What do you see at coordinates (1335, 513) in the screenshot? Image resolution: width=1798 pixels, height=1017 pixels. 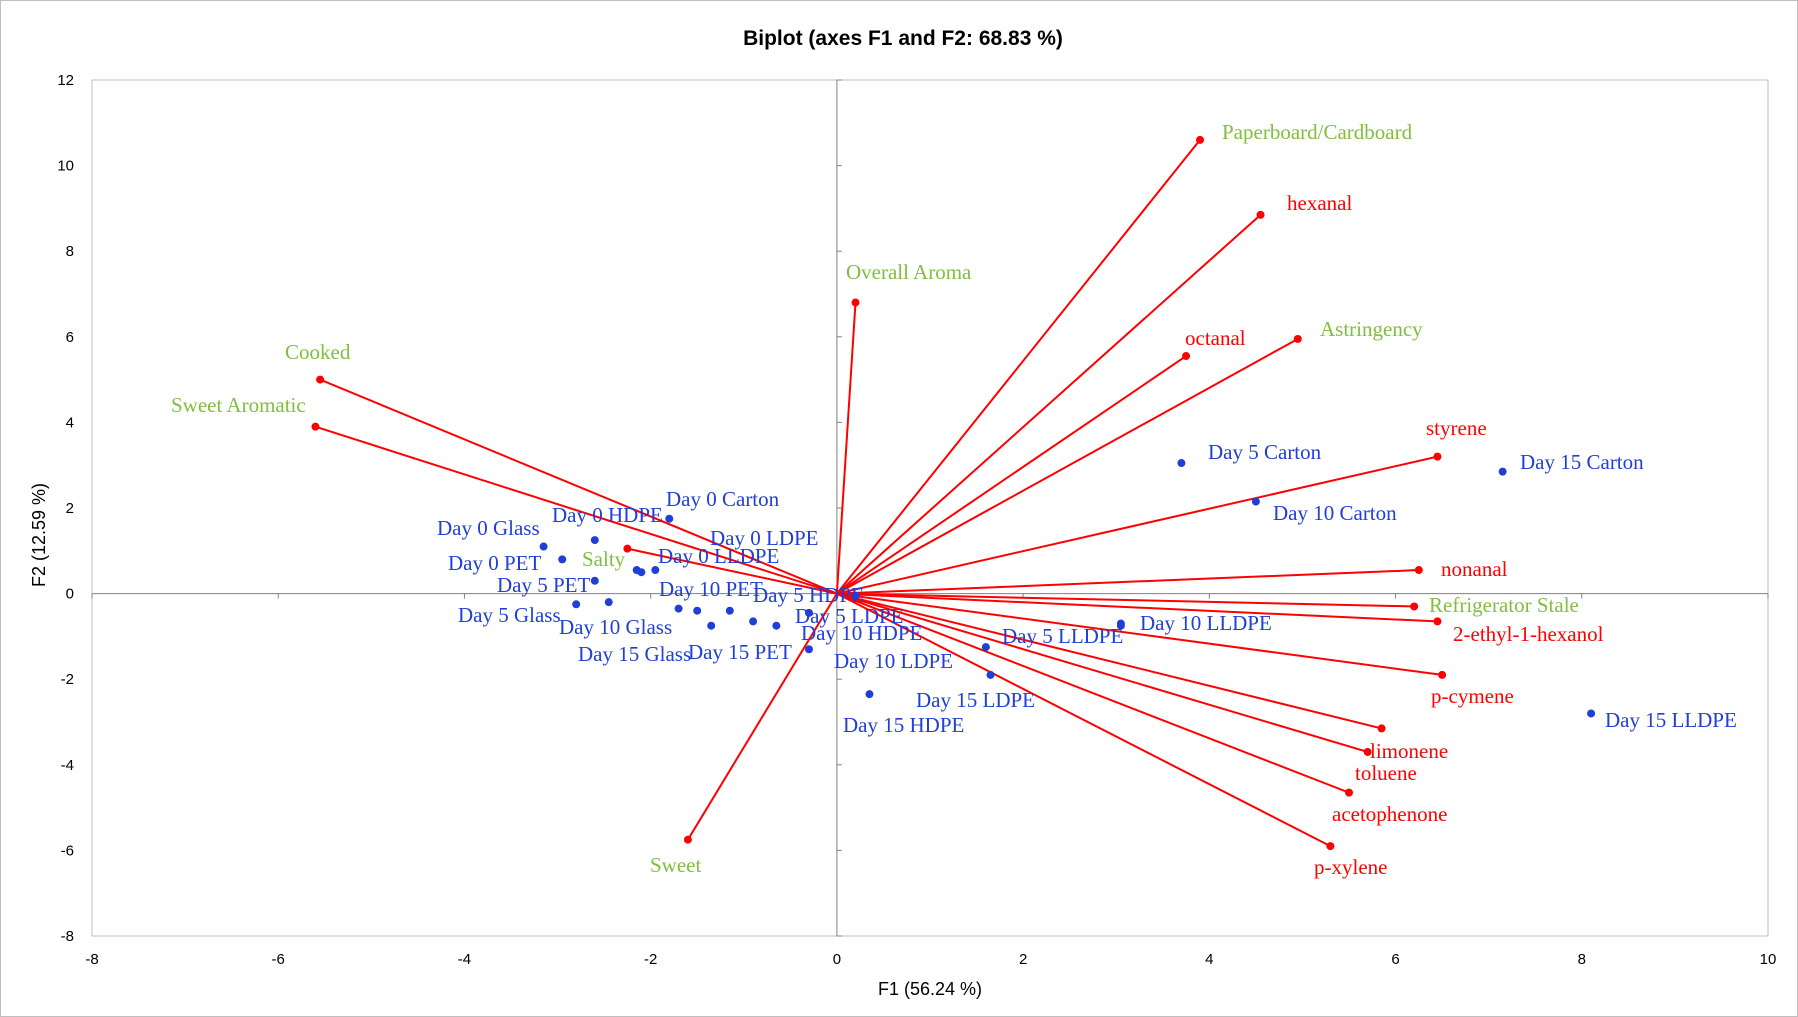 I see `observation-label: Day 10 Carton` at bounding box center [1335, 513].